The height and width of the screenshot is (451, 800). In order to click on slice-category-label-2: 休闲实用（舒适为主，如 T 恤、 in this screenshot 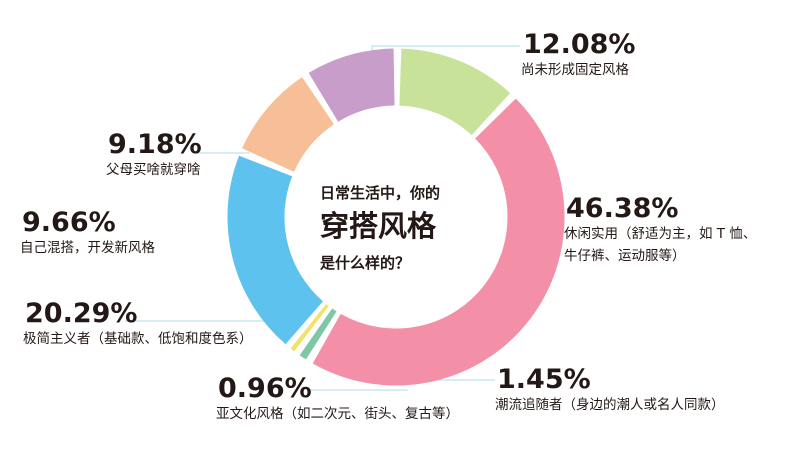, I will do `click(660, 234)`.